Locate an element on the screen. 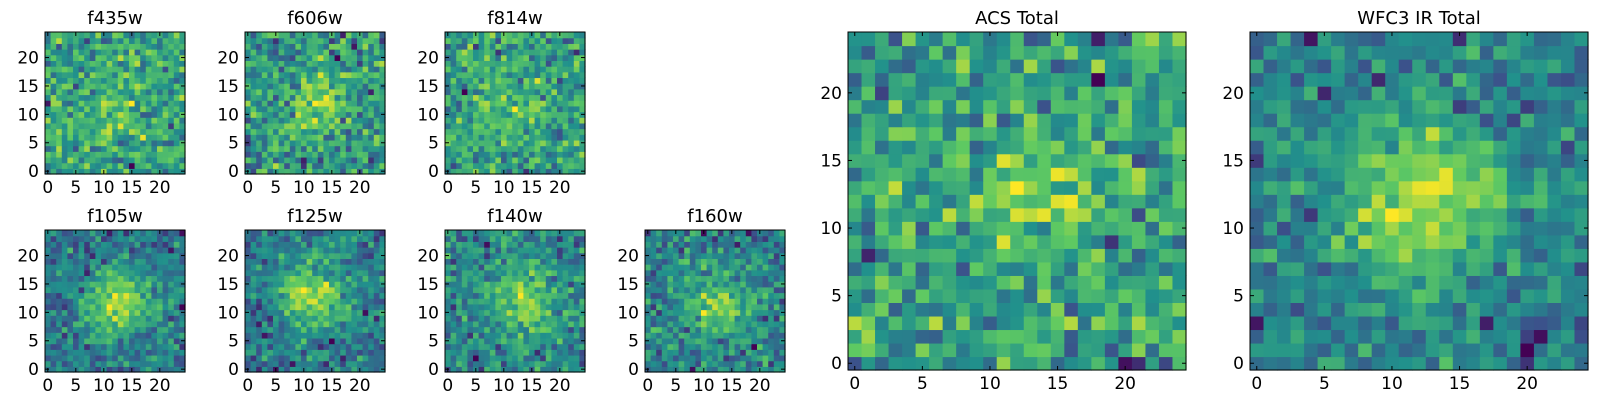 This screenshot has height=400, width=1600. y-tick-label: 5 is located at coordinates (33, 342).